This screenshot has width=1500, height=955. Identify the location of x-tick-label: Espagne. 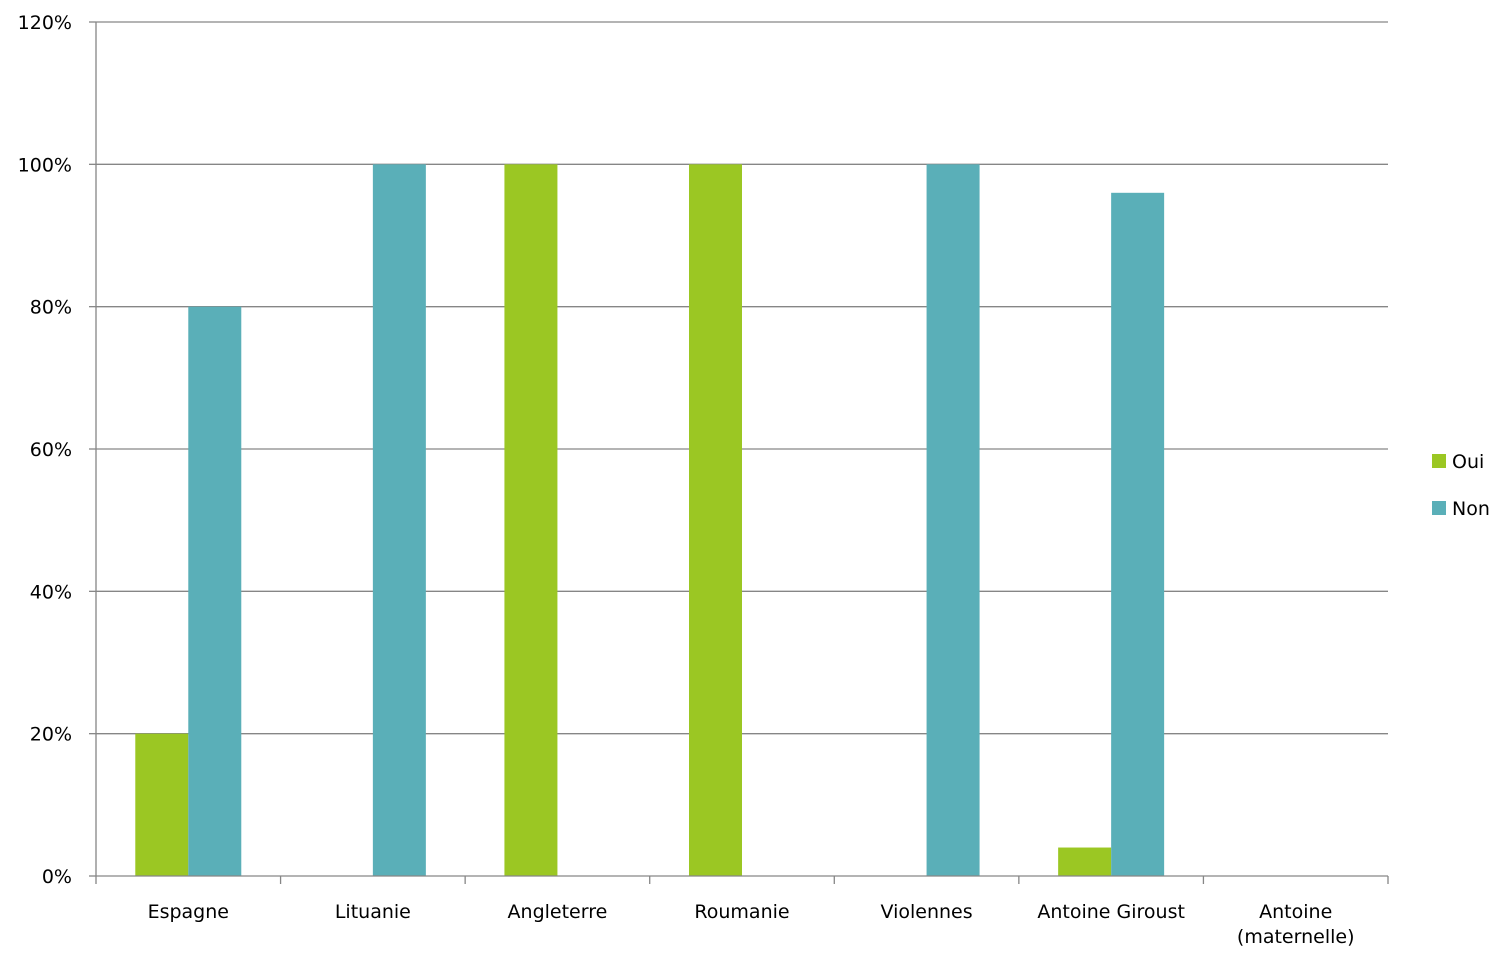
(188, 912).